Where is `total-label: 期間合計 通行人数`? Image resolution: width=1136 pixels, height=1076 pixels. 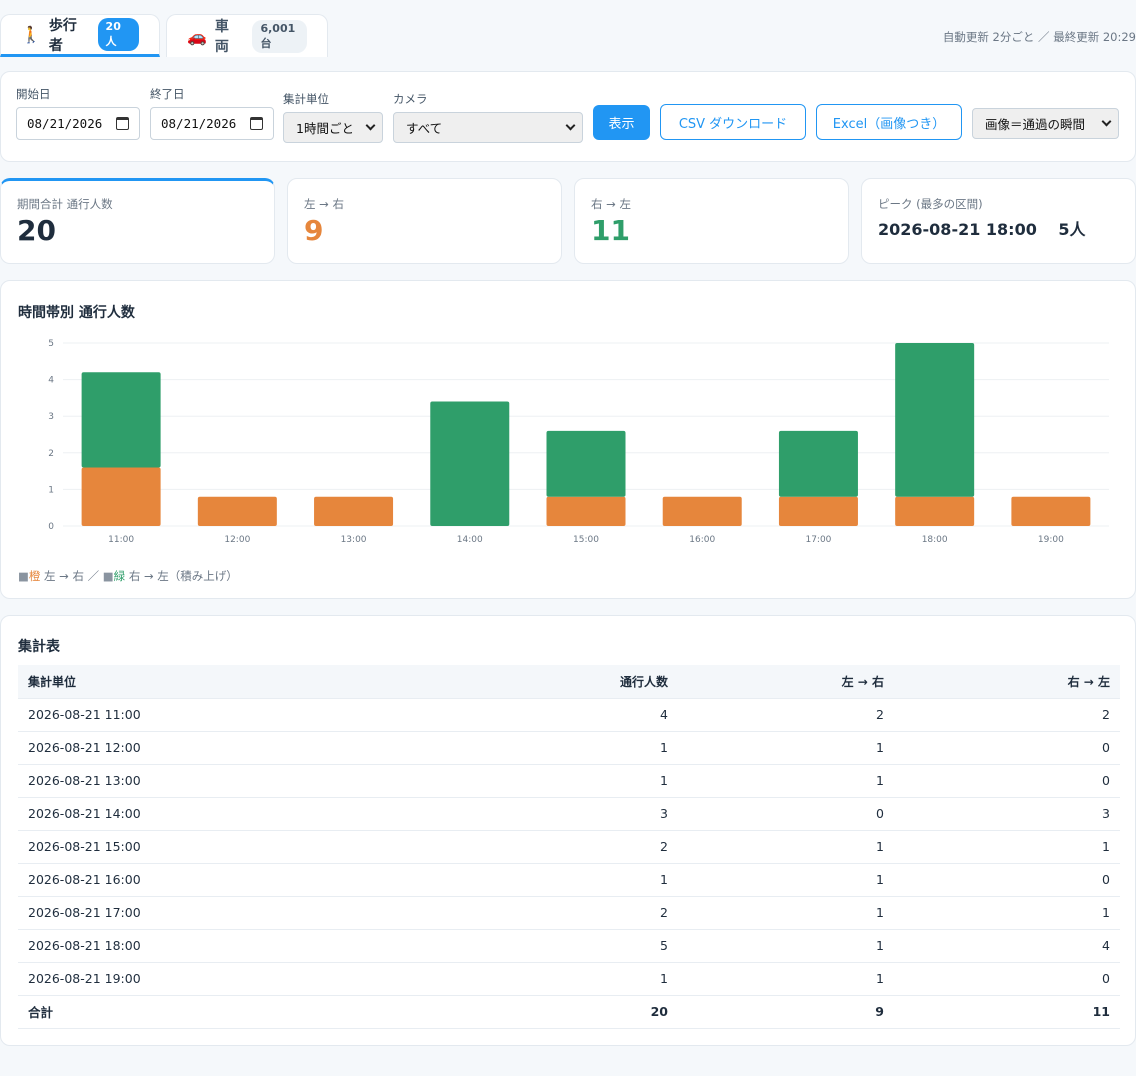 total-label: 期間合計 通行人数 is located at coordinates (65, 204).